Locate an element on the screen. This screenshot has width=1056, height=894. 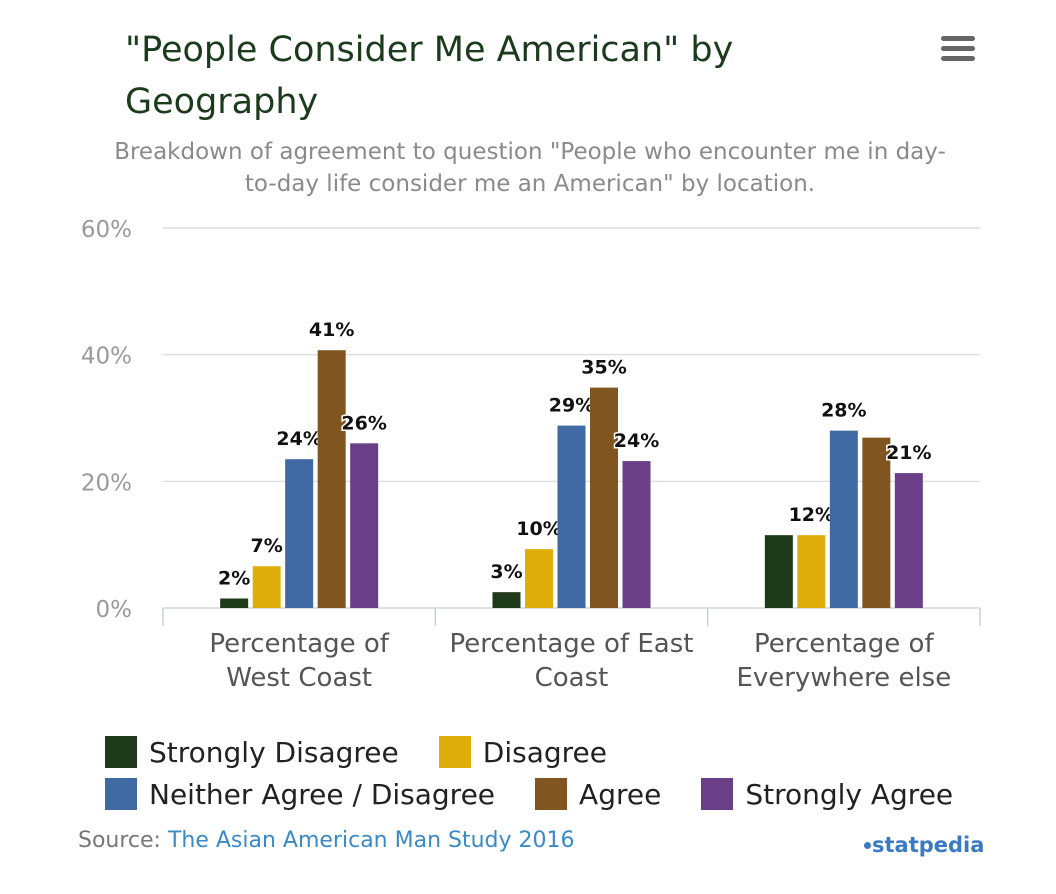
legend-item-agree: Agree is located at coordinates (598, 794).